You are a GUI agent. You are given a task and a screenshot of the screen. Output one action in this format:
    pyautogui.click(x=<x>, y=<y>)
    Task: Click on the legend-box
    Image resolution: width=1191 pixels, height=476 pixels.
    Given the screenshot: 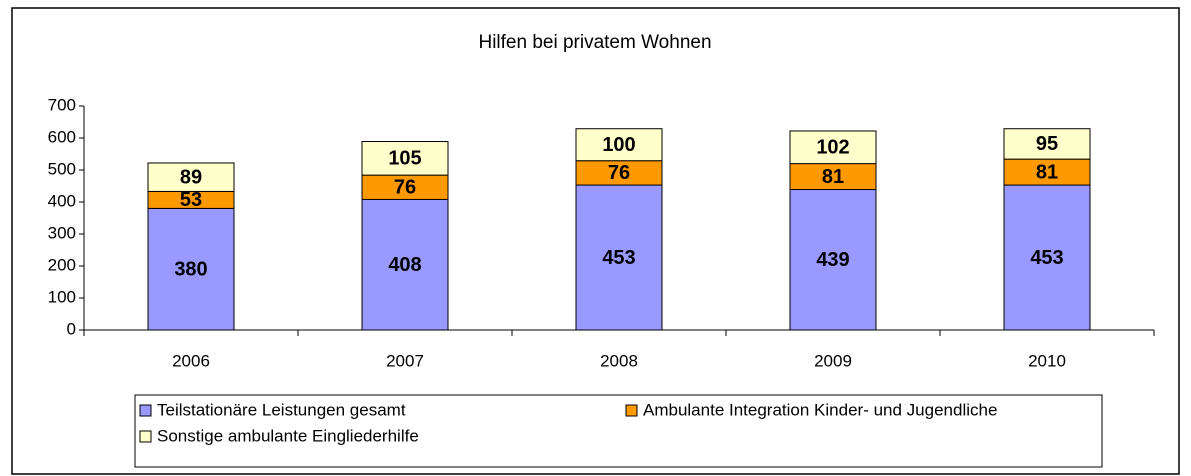 What is the action you would take?
    pyautogui.click(x=618, y=431)
    